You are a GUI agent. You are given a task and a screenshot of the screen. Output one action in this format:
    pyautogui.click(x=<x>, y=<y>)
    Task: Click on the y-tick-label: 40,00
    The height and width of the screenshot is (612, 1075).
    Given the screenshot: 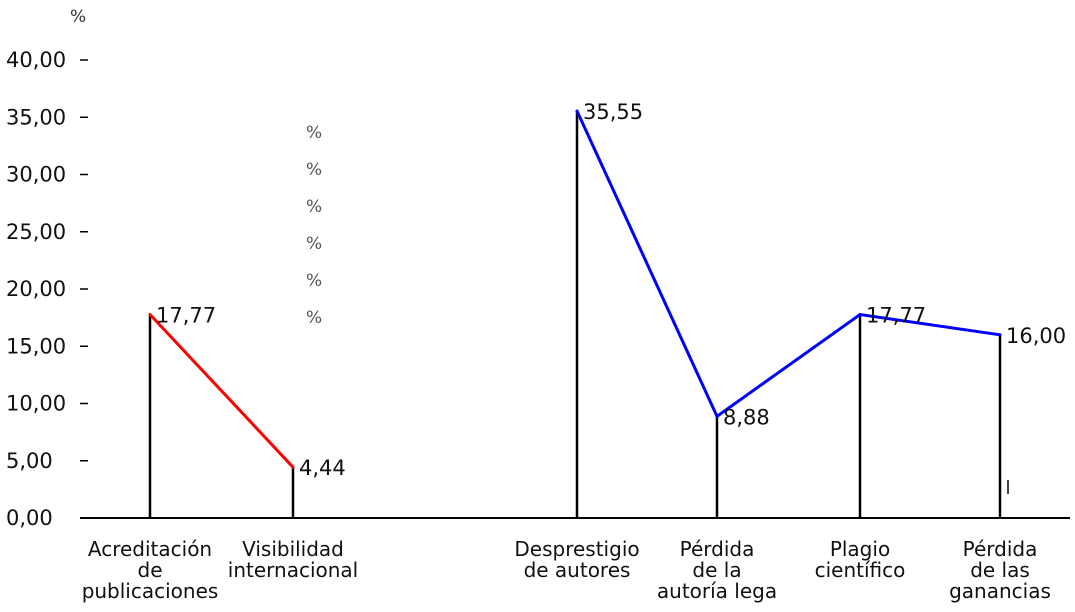 What is the action you would take?
    pyautogui.click(x=36, y=60)
    